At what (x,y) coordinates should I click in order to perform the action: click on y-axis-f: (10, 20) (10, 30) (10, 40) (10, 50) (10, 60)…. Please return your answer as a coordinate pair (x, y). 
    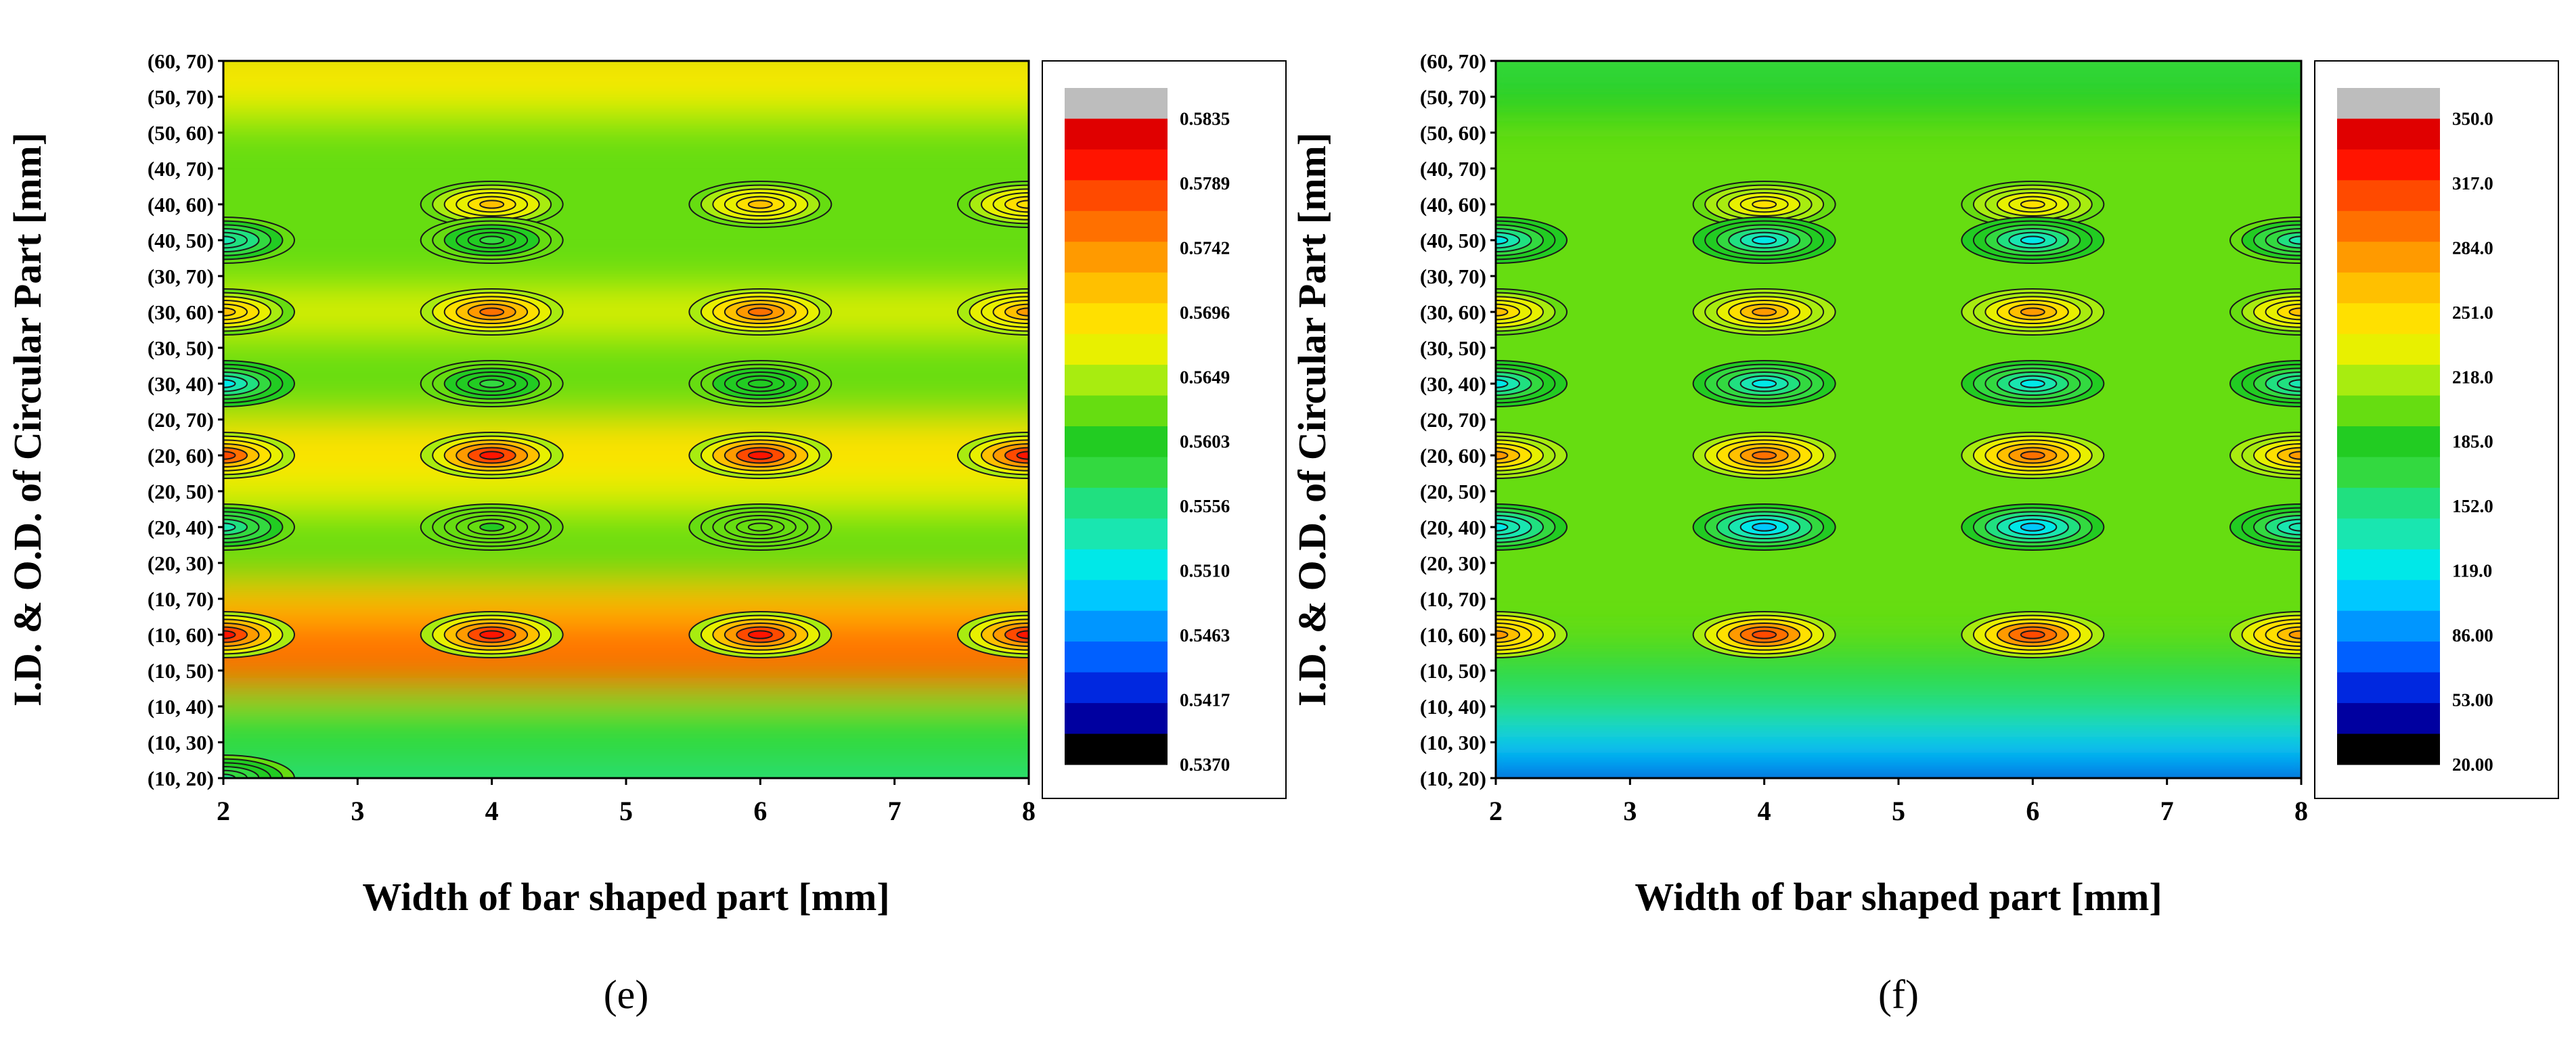
    Looking at the image, I should click on (1458, 419).